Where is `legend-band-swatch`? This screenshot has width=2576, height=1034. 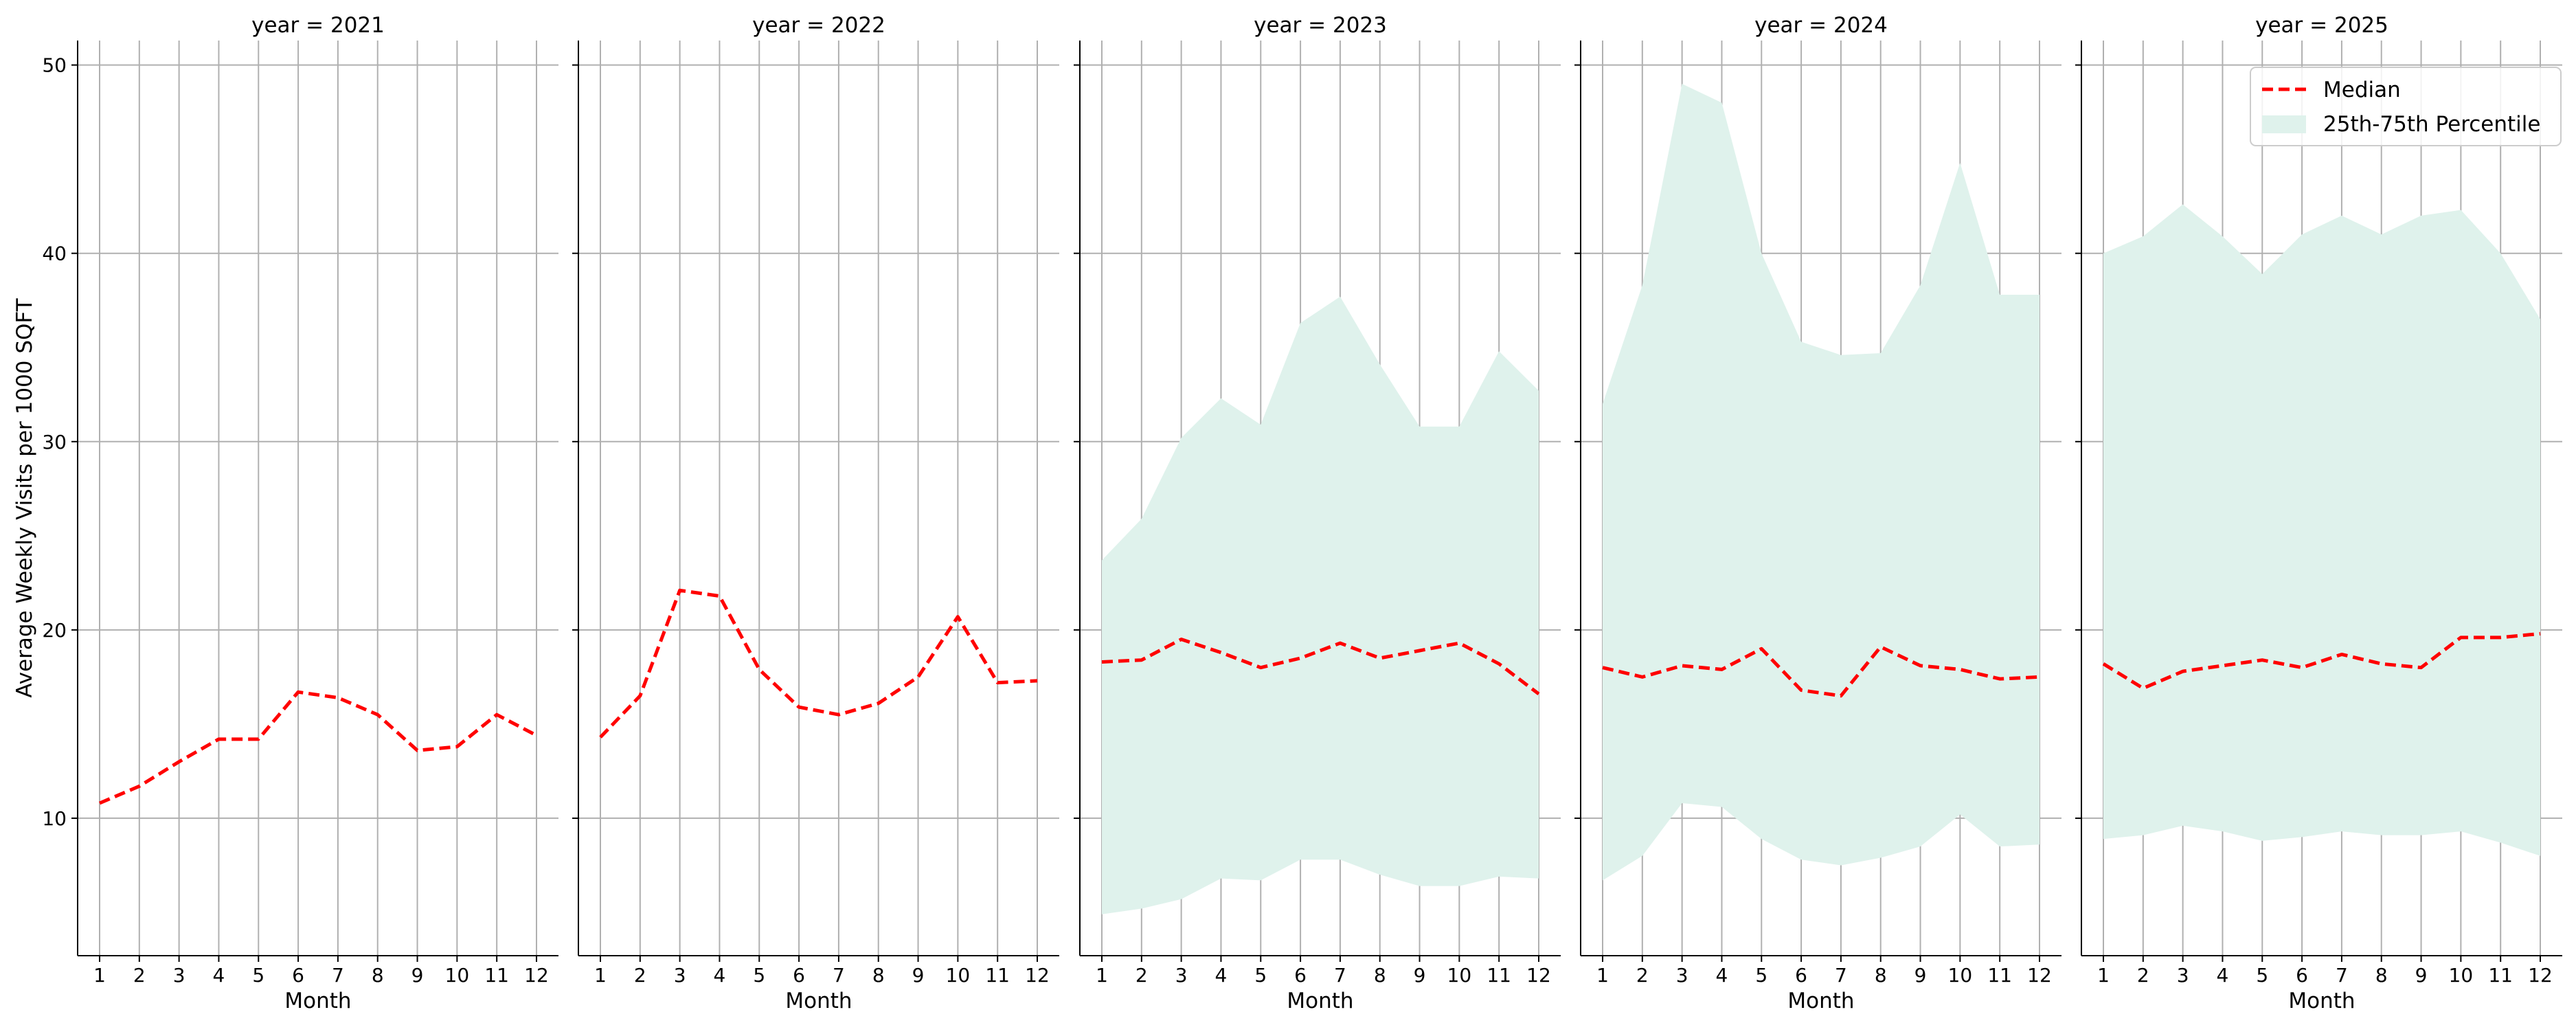 legend-band-swatch is located at coordinates (2284, 124).